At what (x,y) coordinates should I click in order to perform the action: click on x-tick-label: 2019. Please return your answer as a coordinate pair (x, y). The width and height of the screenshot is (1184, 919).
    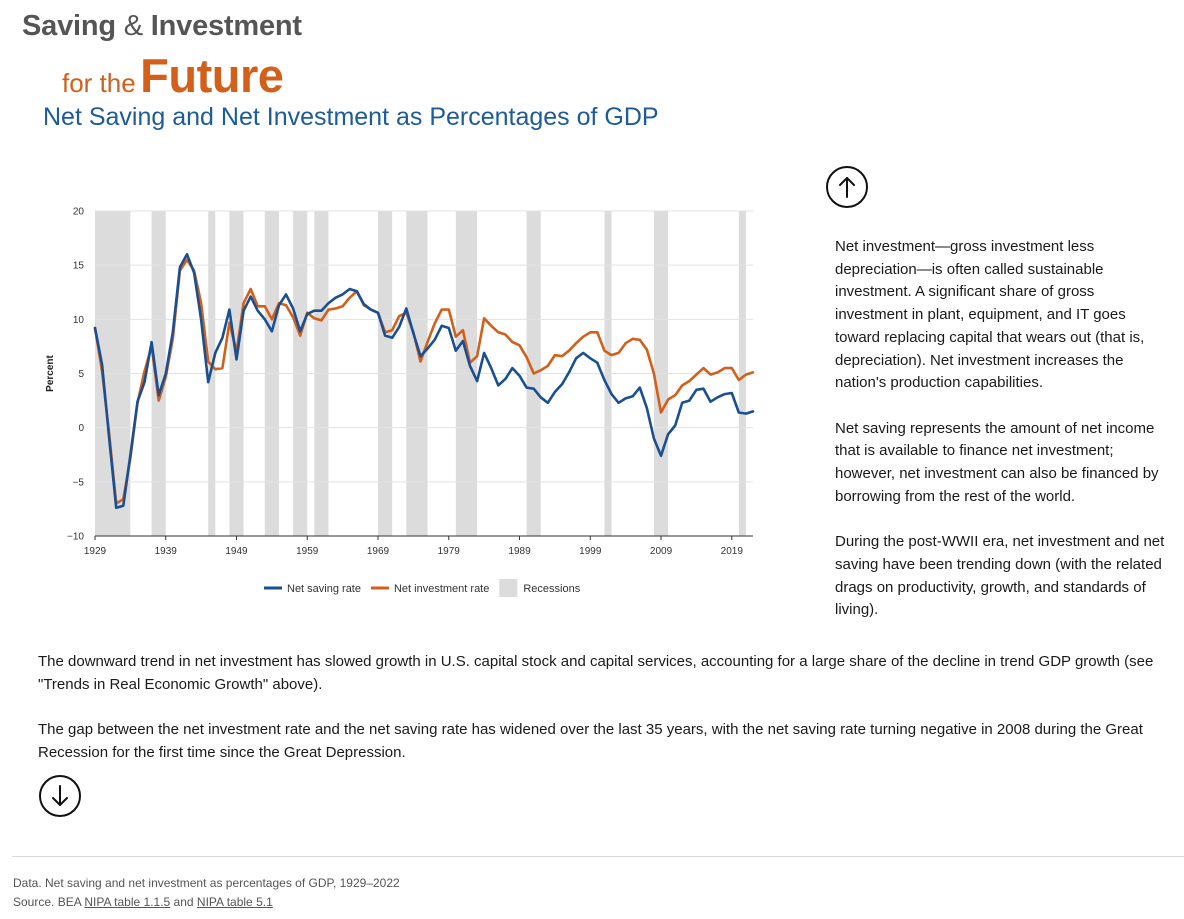
    Looking at the image, I should click on (732, 551).